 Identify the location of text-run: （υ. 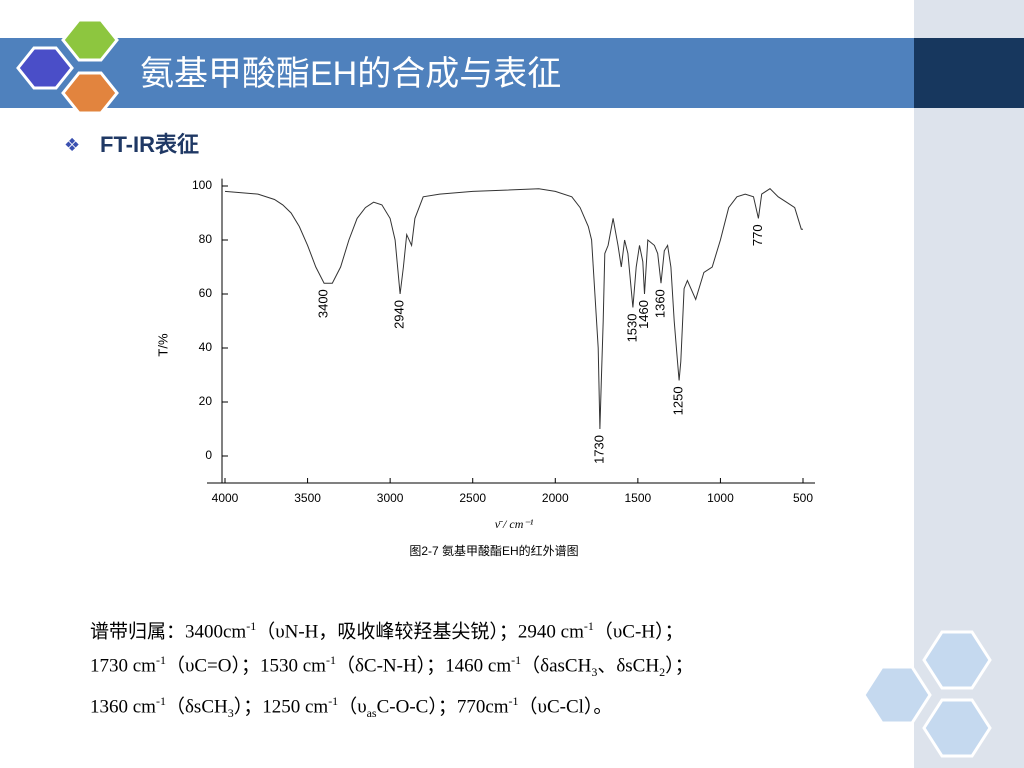
(352, 707).